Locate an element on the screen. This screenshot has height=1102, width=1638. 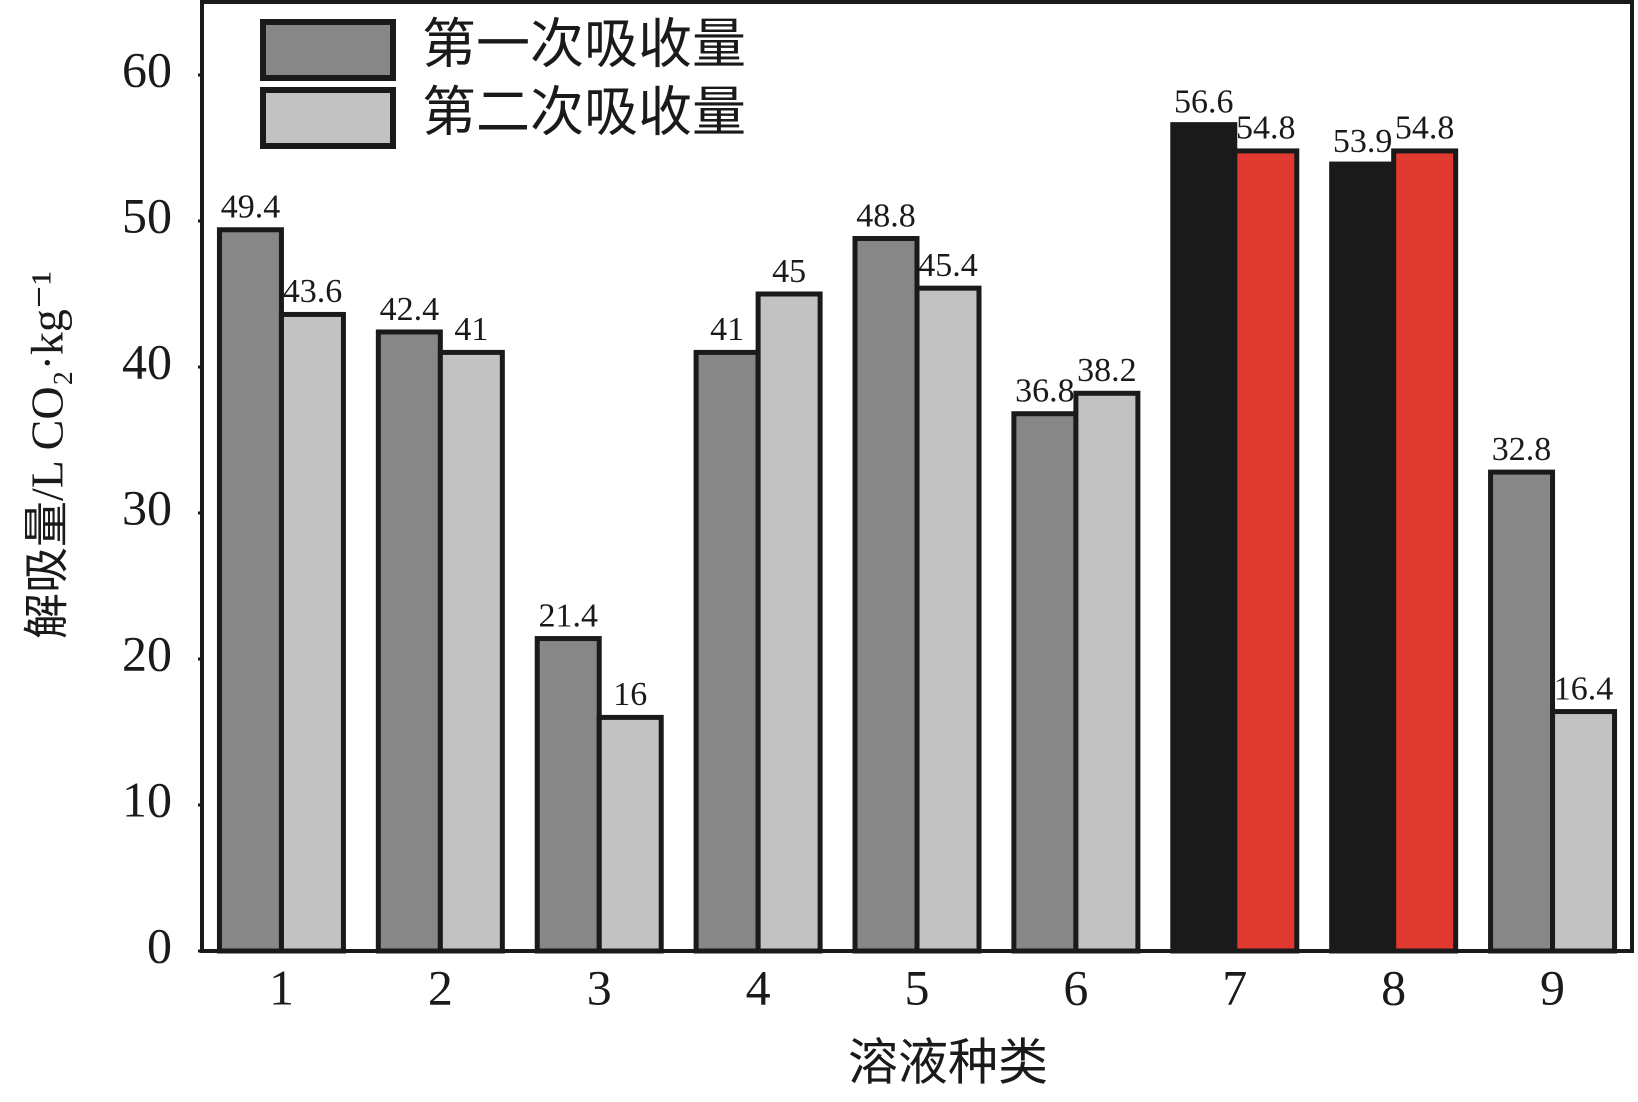
value-label: 45.4 is located at coordinates (948, 265).